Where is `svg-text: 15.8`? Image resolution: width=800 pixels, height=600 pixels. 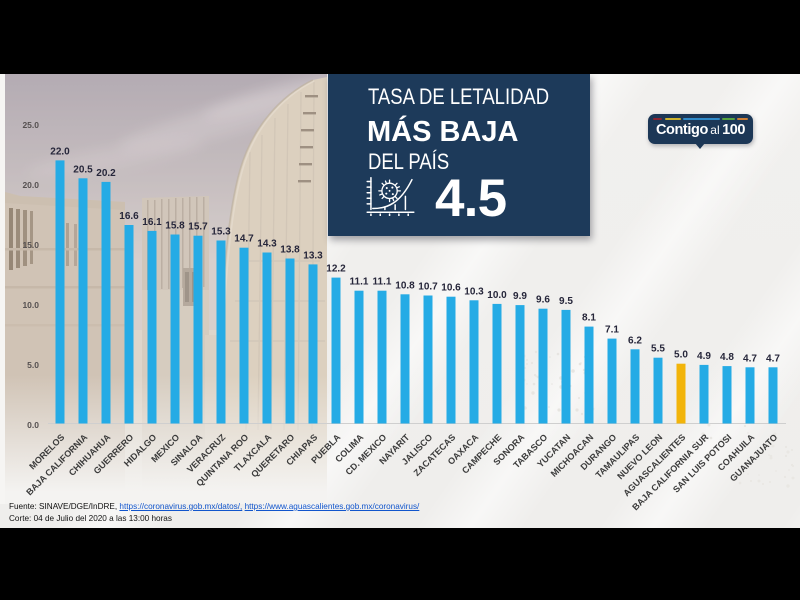
svg-text: 15.8 is located at coordinates (175, 226).